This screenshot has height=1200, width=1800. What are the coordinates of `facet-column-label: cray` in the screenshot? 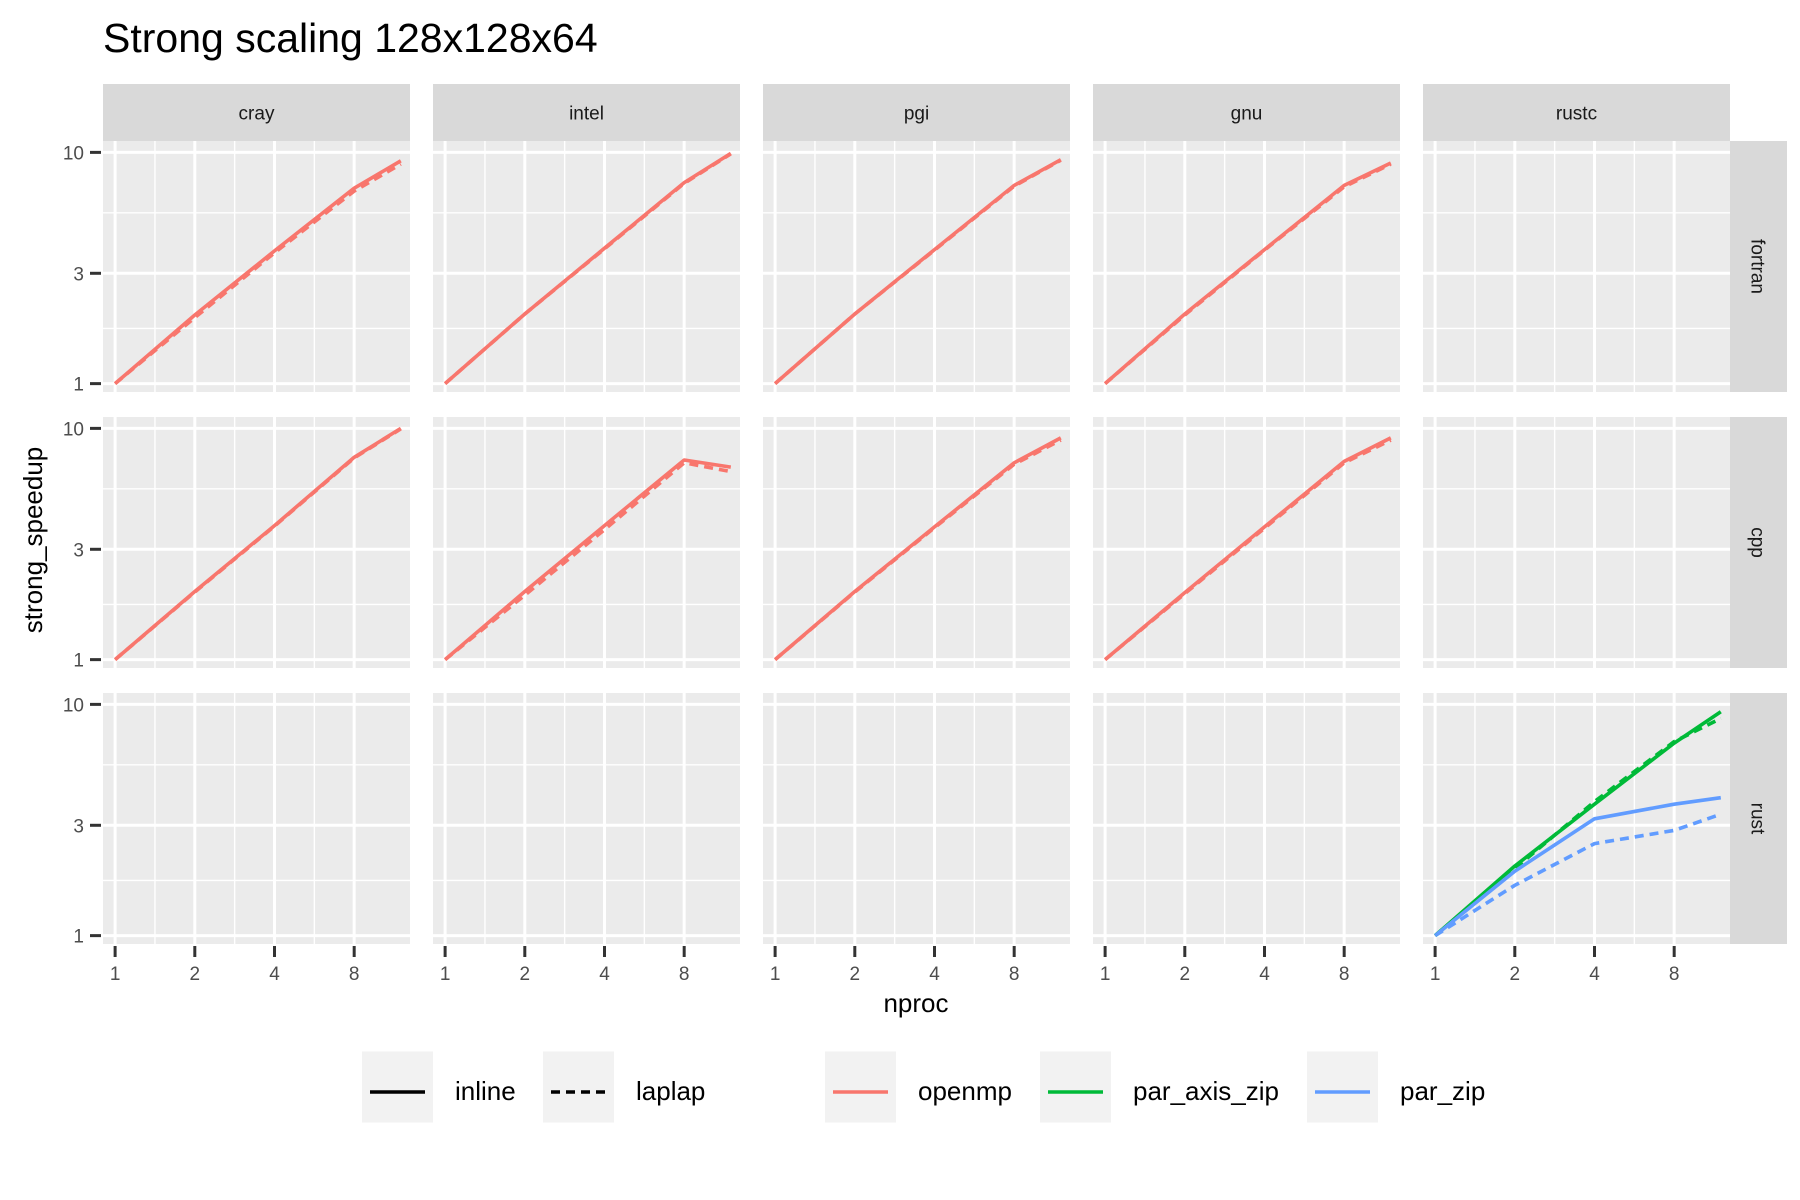 It's located at (257, 114).